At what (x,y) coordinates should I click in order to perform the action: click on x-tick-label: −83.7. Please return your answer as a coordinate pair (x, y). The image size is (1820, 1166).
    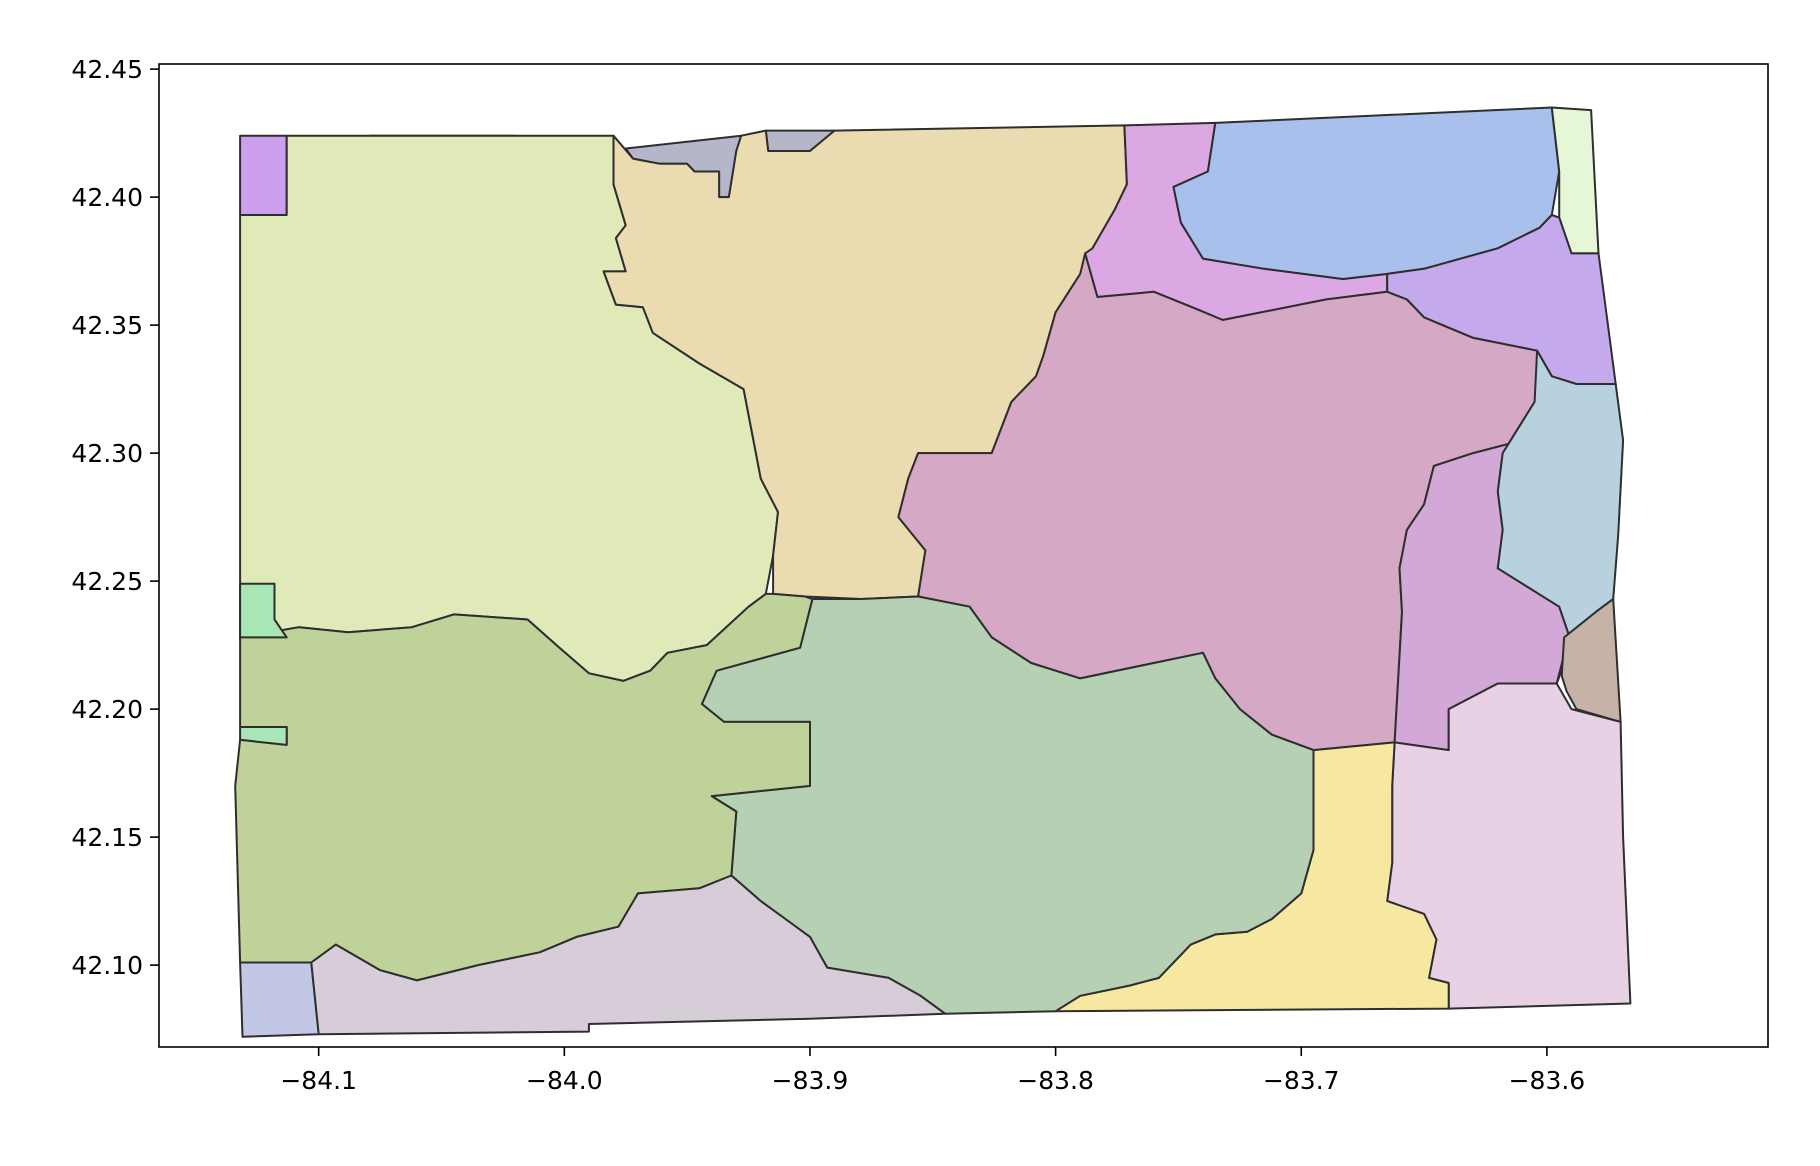
    Looking at the image, I should click on (1301, 1080).